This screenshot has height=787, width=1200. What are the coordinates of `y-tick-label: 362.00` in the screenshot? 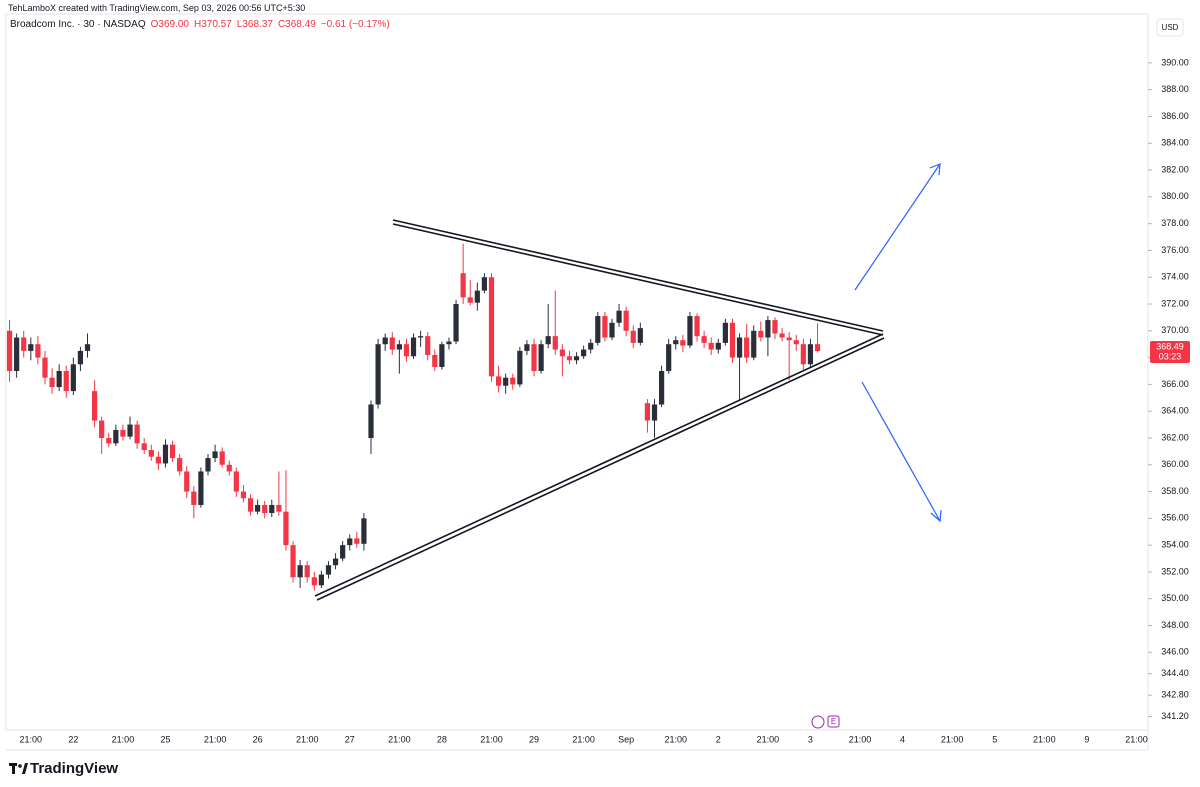 It's located at (1175, 437).